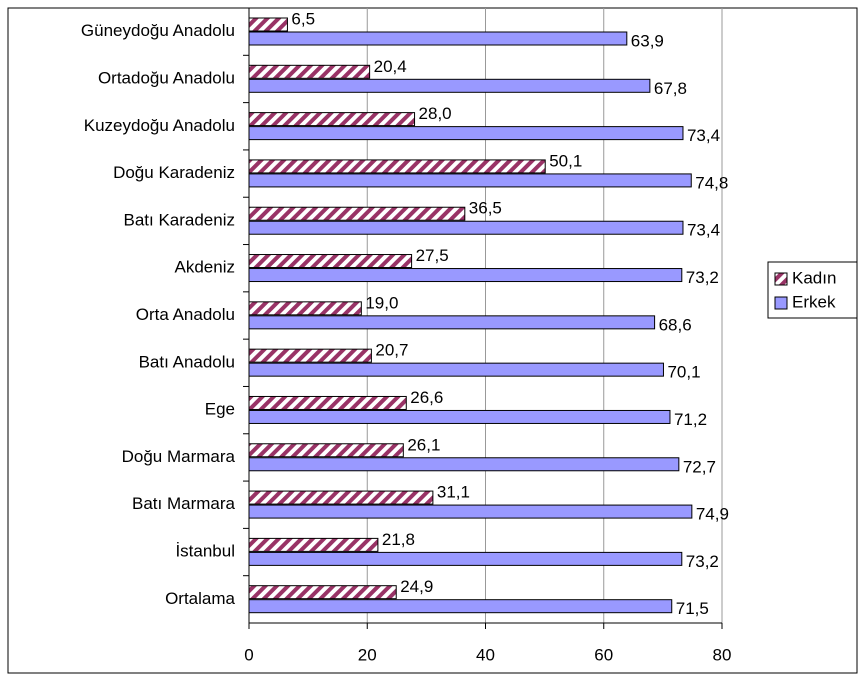 The image size is (866, 686). I want to click on value-label: 27,5, so click(432, 255).